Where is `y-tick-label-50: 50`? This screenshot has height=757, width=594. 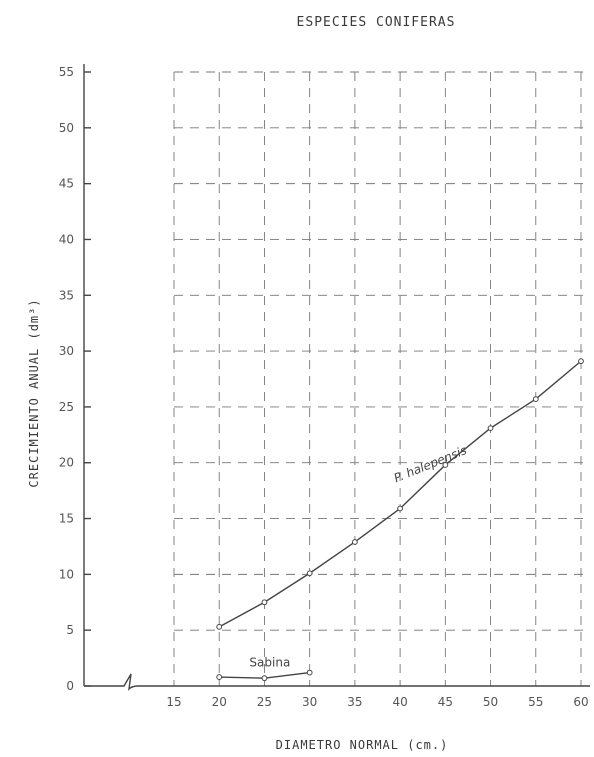
y-tick-label-50: 50 is located at coordinates (66, 128).